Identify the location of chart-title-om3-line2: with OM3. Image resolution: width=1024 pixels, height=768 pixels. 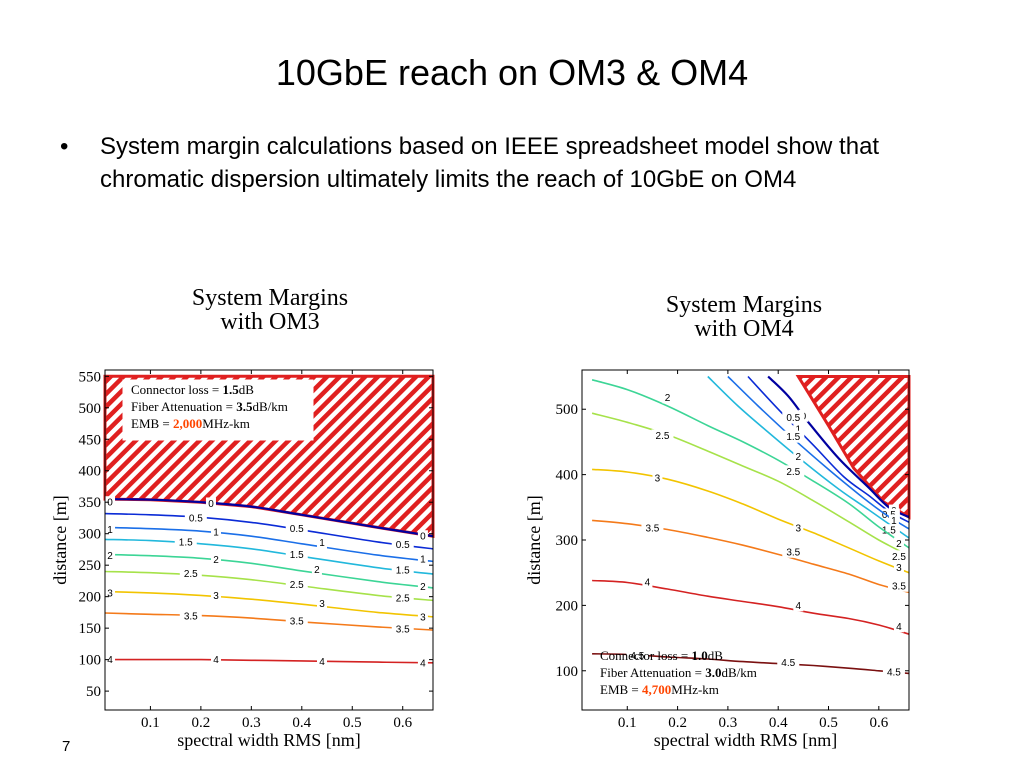
(270, 322).